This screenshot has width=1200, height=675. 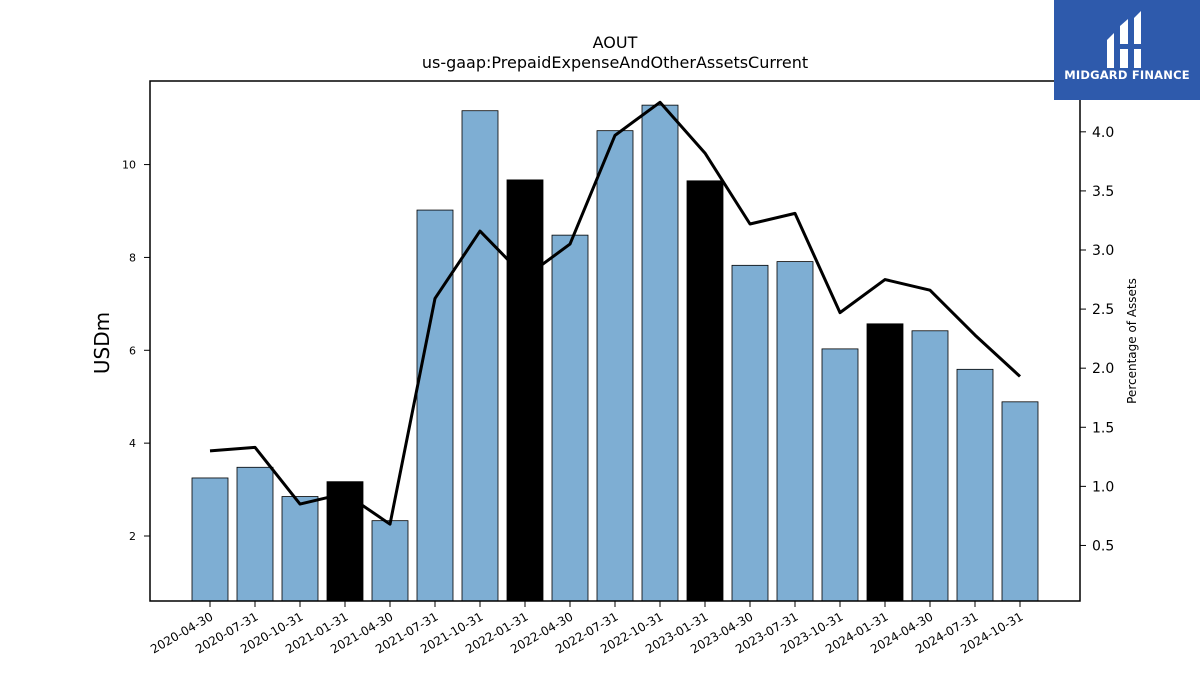 I want to click on right-axis-ticks: 0.5 1.0 1.5 2.0 2.5 3.0 3.5 4.0, so click(x=1097, y=339).